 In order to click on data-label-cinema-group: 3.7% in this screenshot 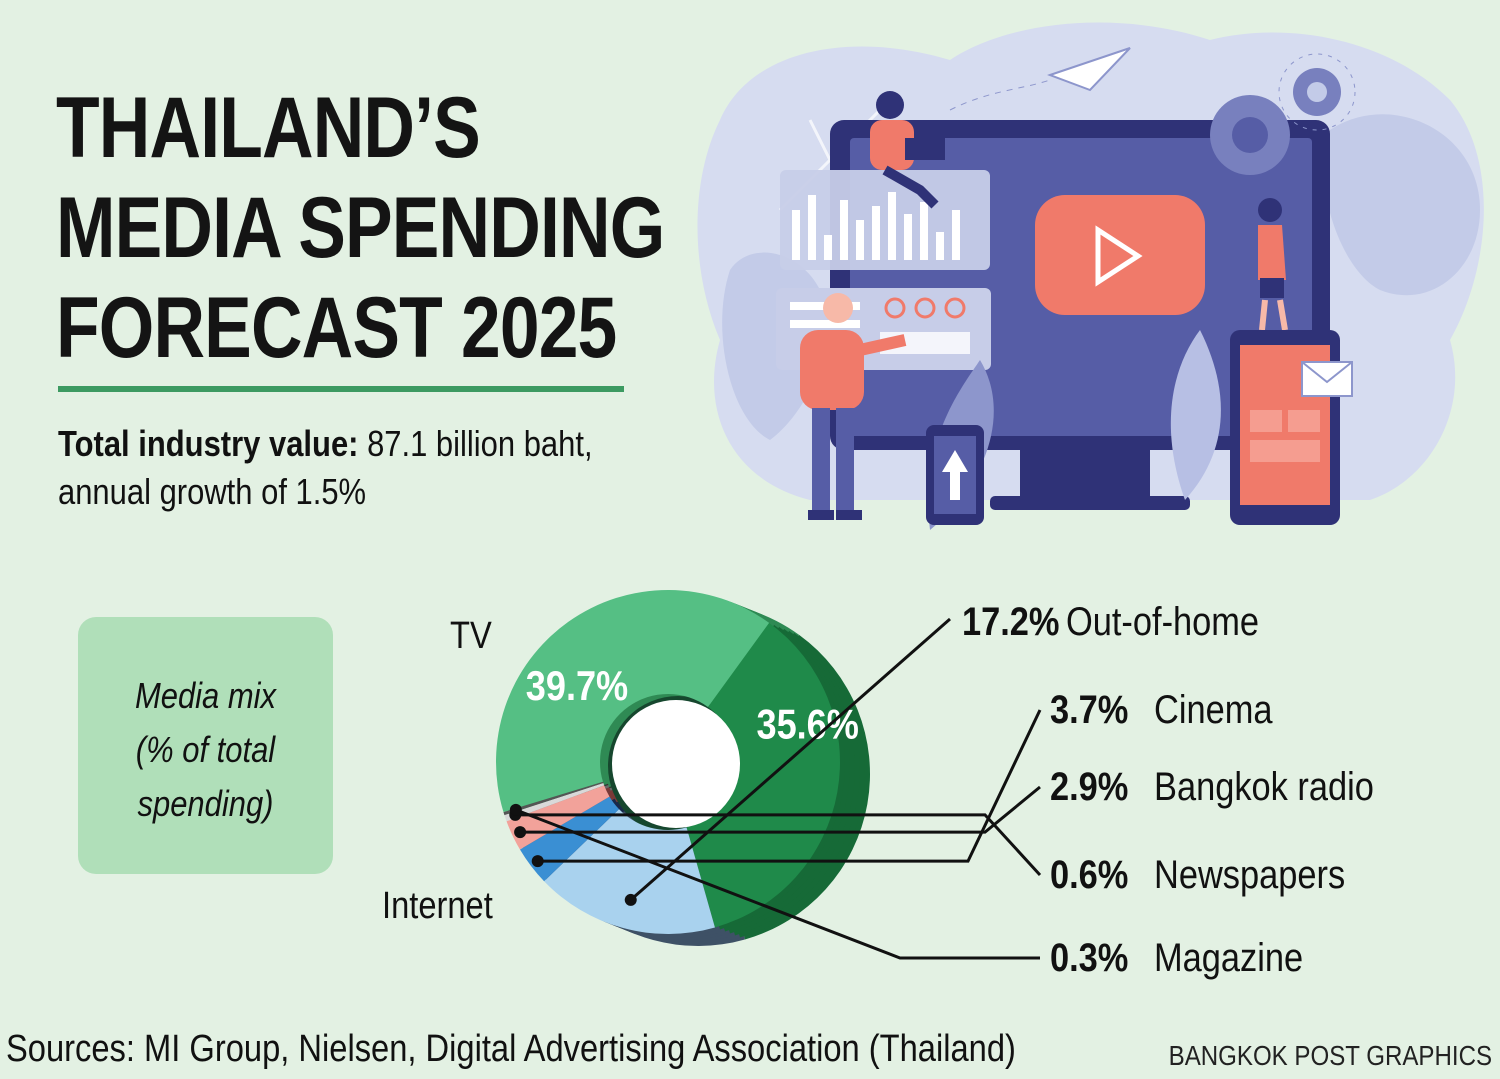, I will do `click(1089, 709)`.